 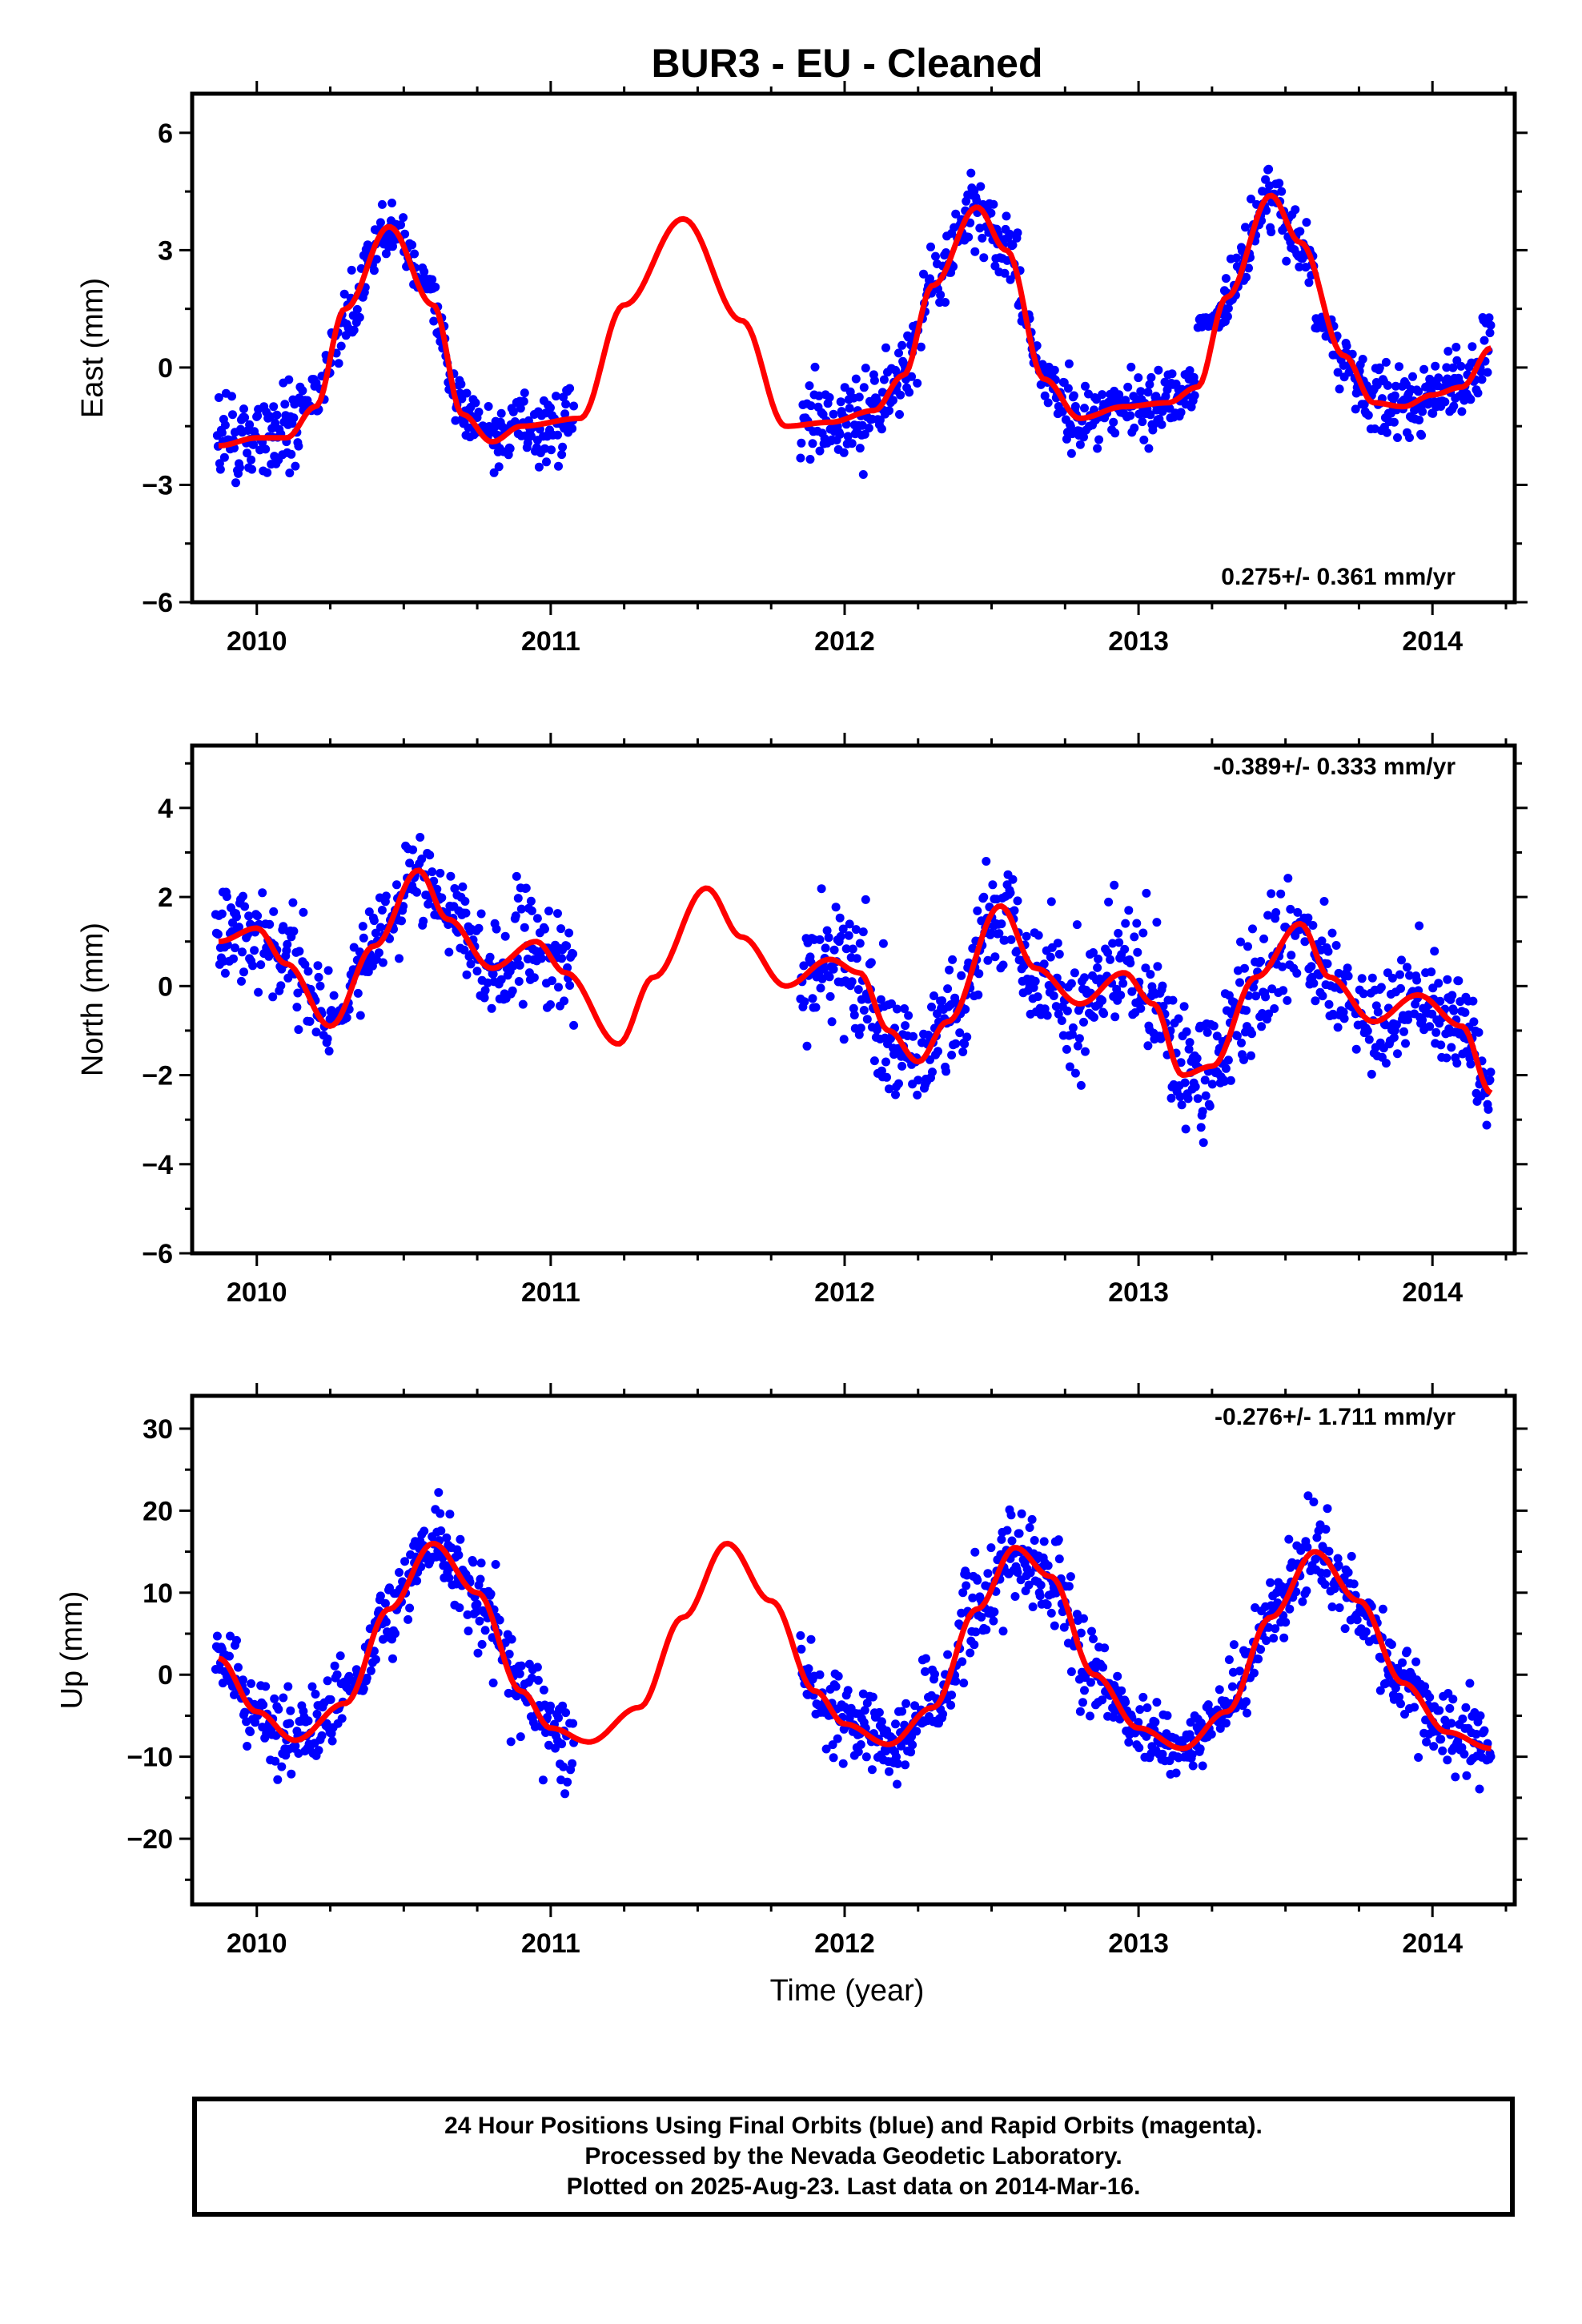 I want to click on north-x-tick-label: 2012, so click(x=845, y=1292).